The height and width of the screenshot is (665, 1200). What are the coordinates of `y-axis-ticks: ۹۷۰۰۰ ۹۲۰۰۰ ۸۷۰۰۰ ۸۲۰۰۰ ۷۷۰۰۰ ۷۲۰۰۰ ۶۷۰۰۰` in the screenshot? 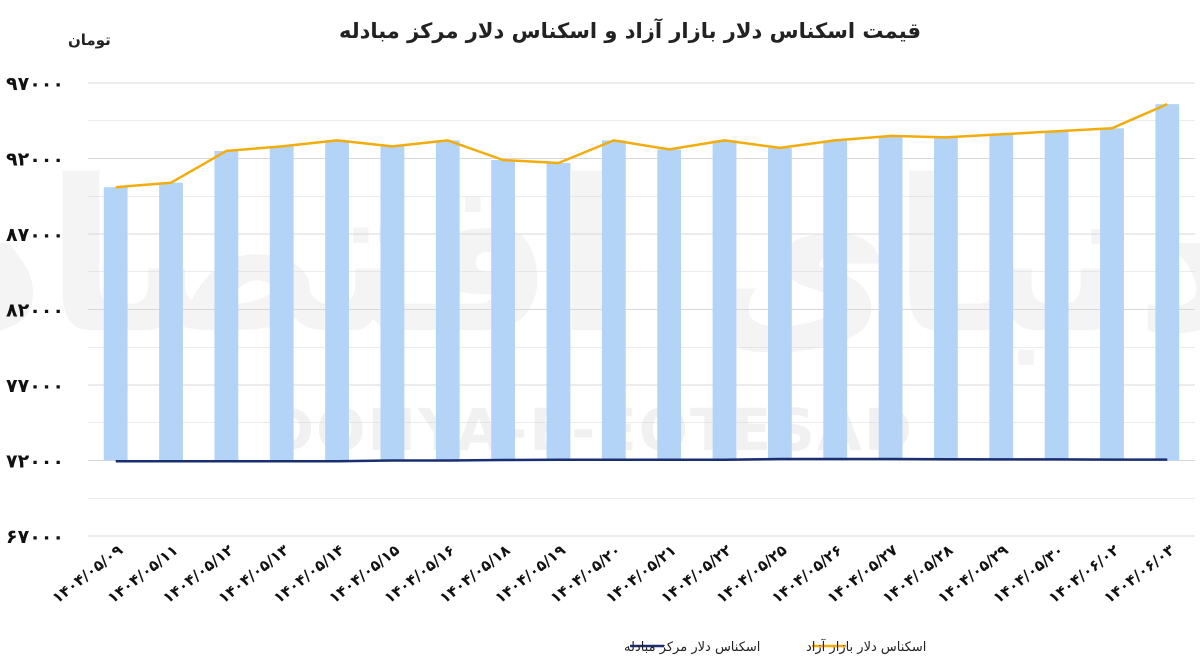 It's located at (35, 310).